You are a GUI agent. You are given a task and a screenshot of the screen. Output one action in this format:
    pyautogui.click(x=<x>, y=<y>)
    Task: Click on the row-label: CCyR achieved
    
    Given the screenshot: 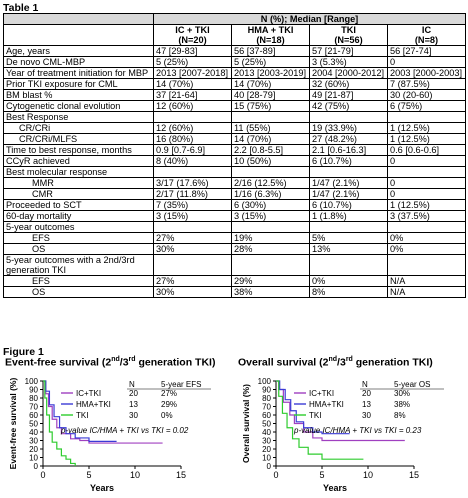 What is the action you would take?
    pyautogui.click(x=78, y=161)
    